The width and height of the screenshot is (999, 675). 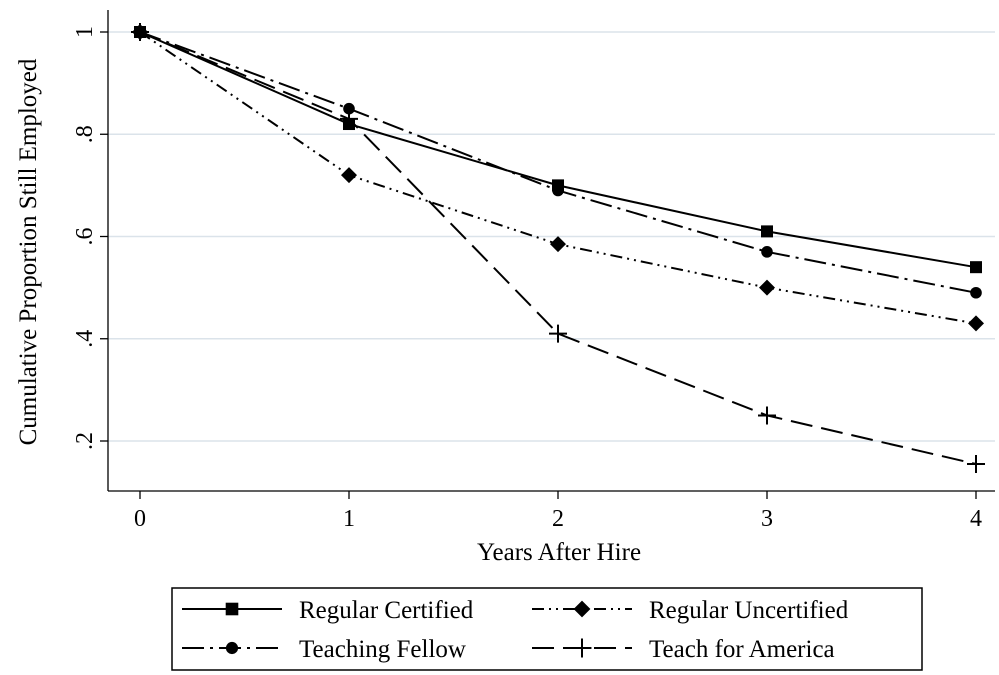 I want to click on y-axis-title: Cumulative Proportion Still Employed, so click(x=28, y=251).